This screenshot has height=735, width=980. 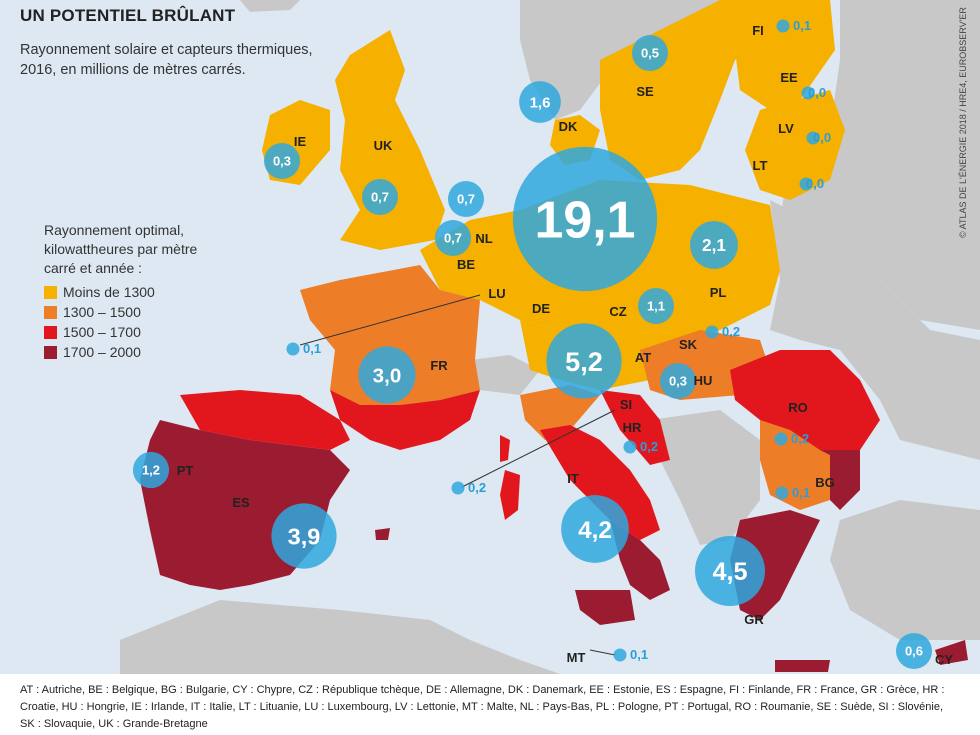 I want to click on legend-label: 1700 – 2000, so click(x=102, y=352).